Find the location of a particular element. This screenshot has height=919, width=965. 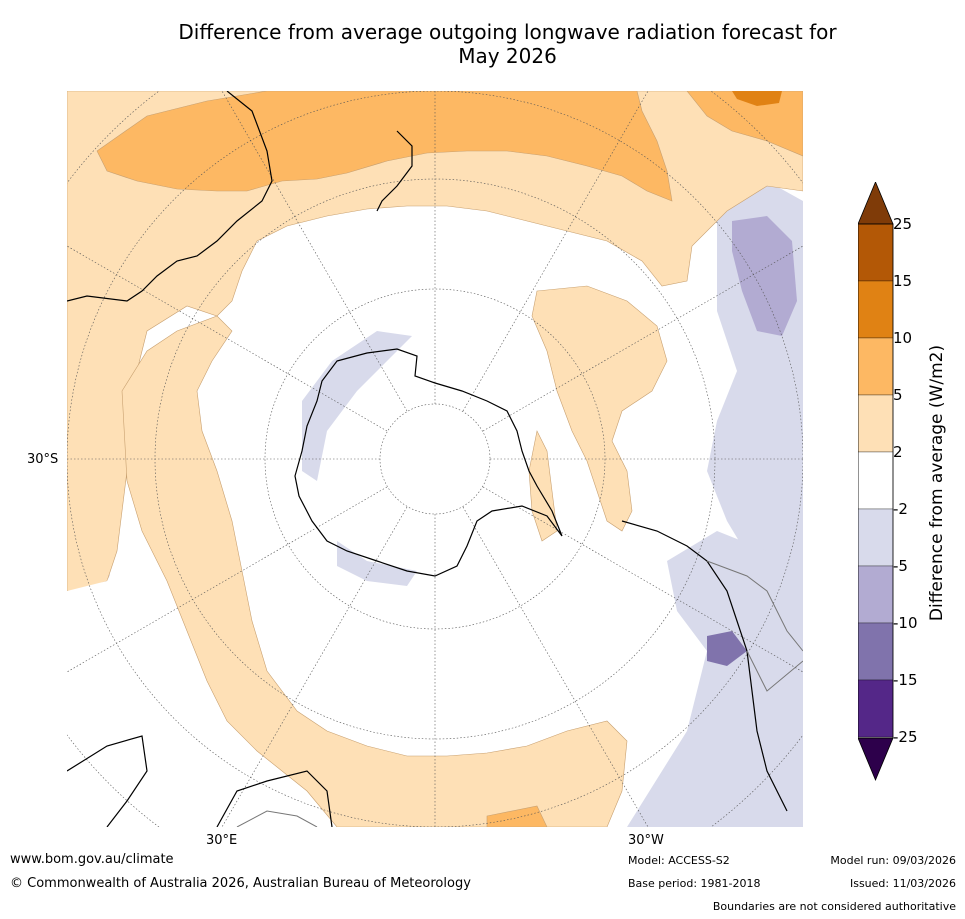

issued-text: Issued: 11/03/2026 is located at coordinates (902, 883).